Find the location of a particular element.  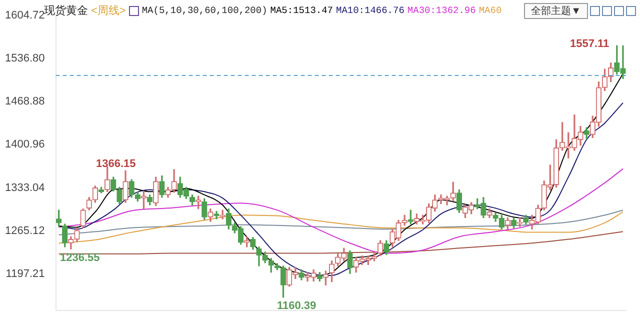

annotation: 1236.55 is located at coordinates (80, 258).